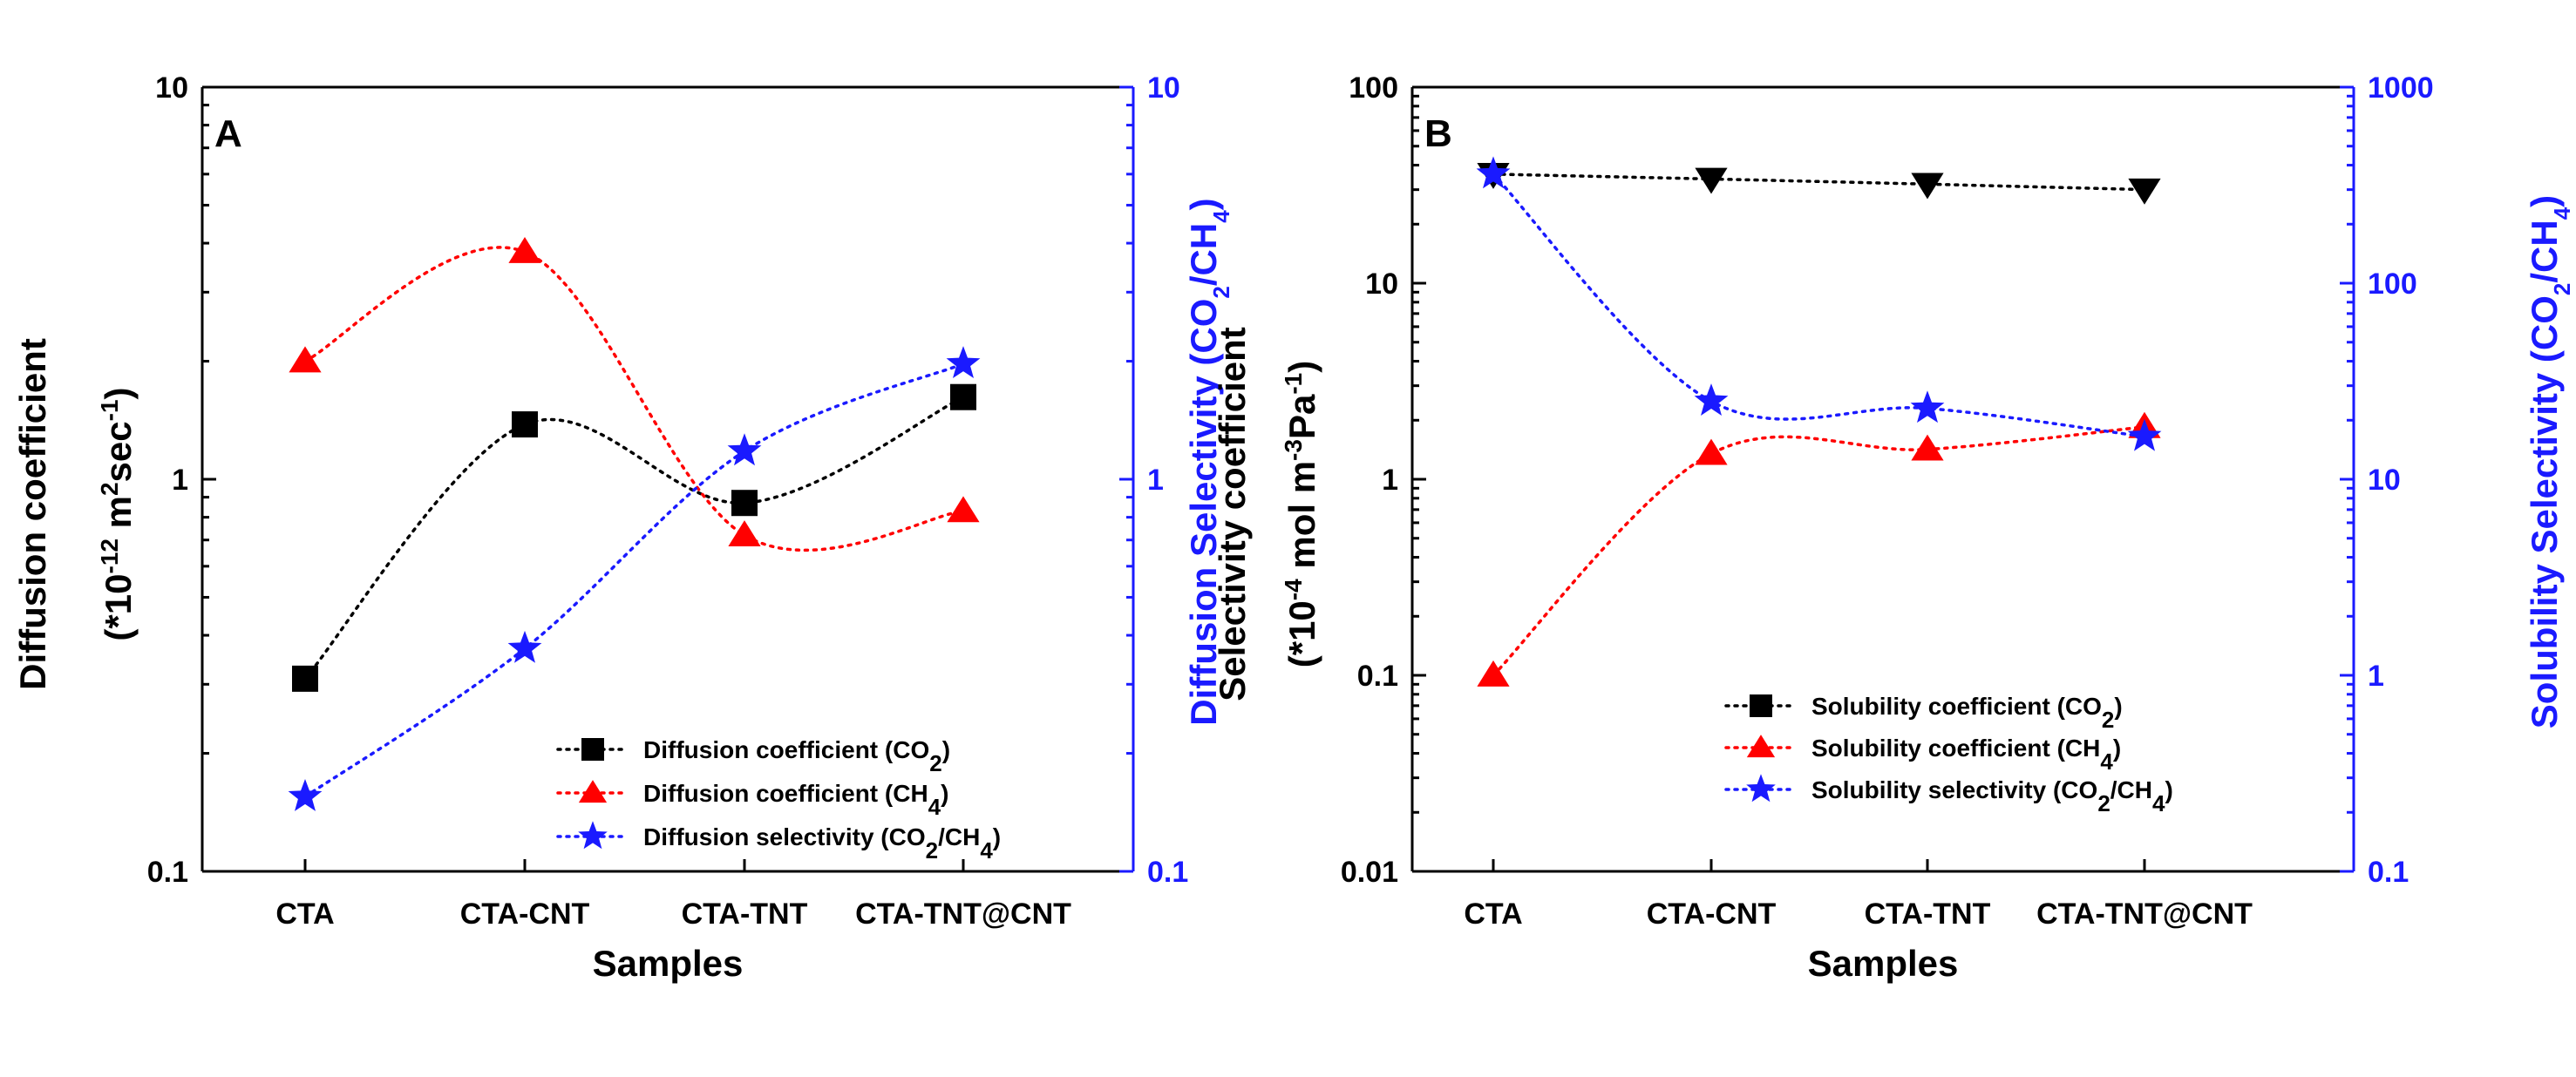  Describe the element at coordinates (228, 133) in the screenshot. I see `panel-label: A` at that location.